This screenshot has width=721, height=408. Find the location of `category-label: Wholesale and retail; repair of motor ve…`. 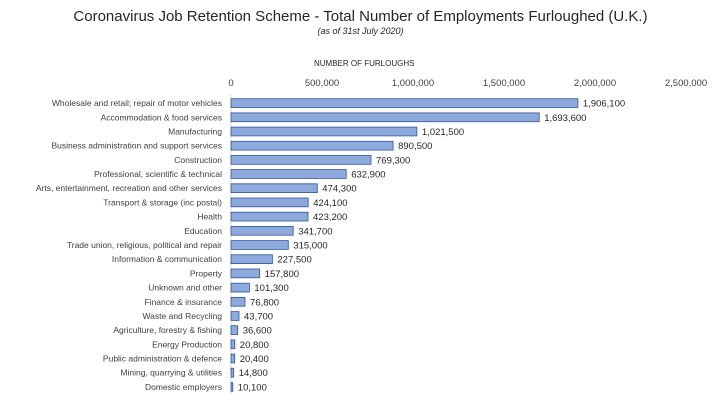

category-label: Wholesale and retail; repair of motor ve… is located at coordinates (137, 103).